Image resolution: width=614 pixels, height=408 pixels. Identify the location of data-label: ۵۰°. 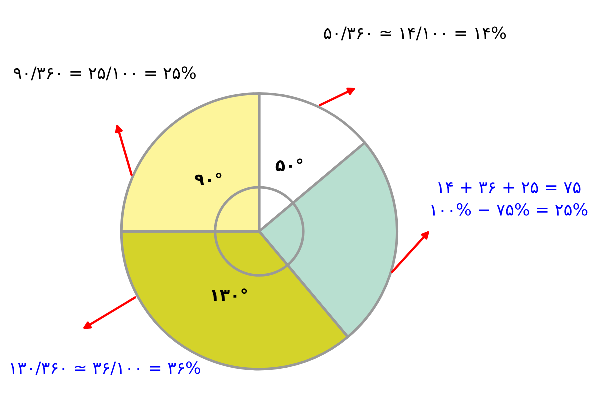
(289, 165).